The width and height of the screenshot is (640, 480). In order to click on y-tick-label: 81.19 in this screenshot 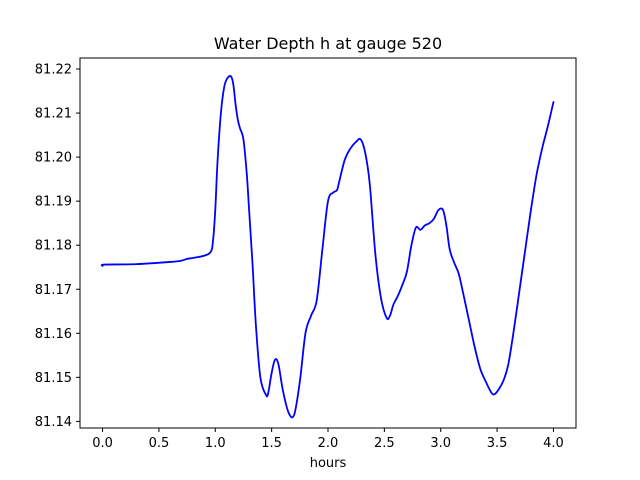, I will do `click(53, 202)`.